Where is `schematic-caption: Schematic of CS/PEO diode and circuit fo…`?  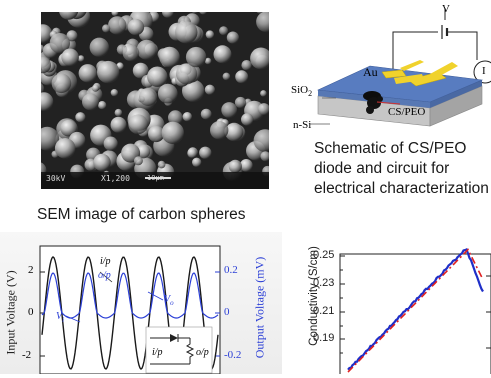
schematic-caption: Schematic of CS/PEO diode and circuit fo… is located at coordinates (401, 169).